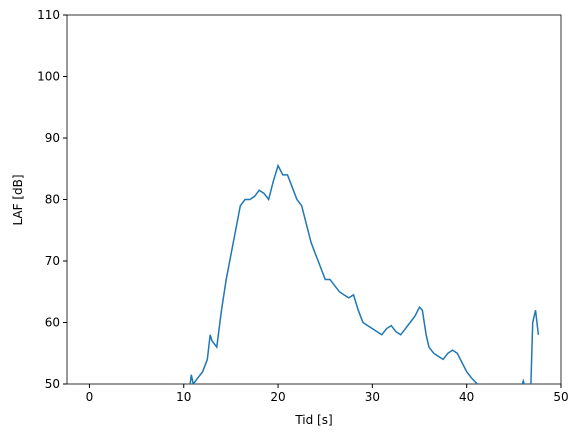  I want to click on y-tick-label: 100, so click(48, 77).